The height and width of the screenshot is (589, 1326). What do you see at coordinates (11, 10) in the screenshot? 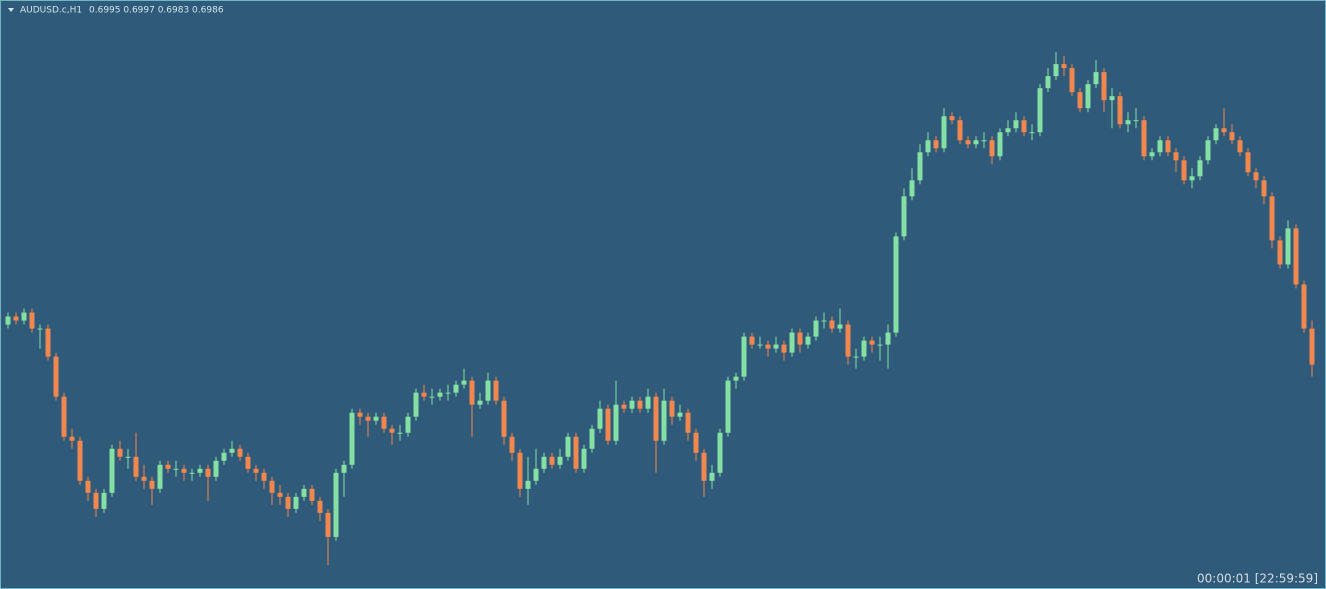
I see `menu-arrow` at bounding box center [11, 10].